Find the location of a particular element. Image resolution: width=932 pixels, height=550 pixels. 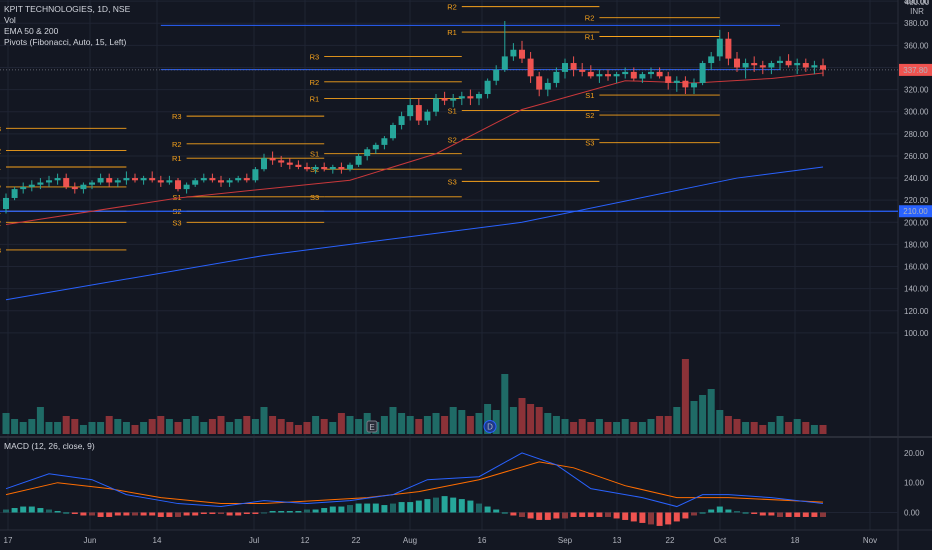

macd-legend: MACD (12, 26, close, 9) is located at coordinates (49, 446).